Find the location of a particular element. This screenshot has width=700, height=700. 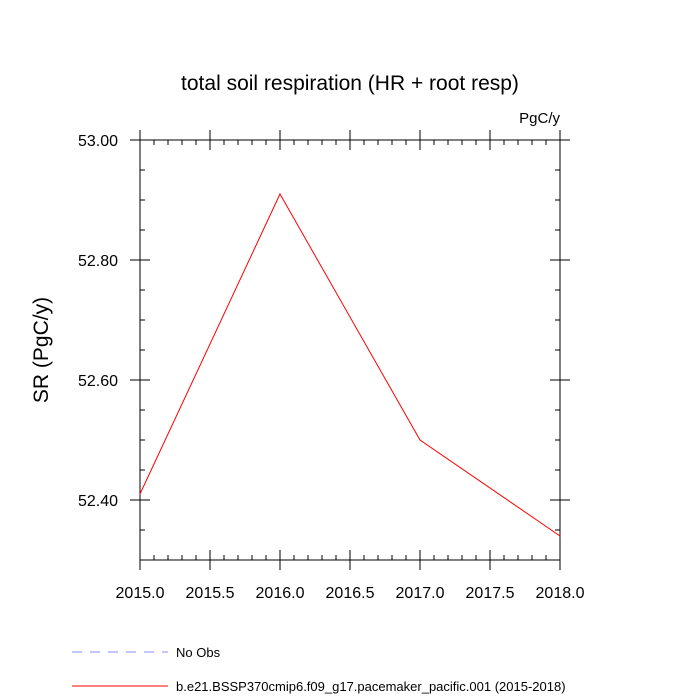

units-label: PgC/y is located at coordinates (539, 118).